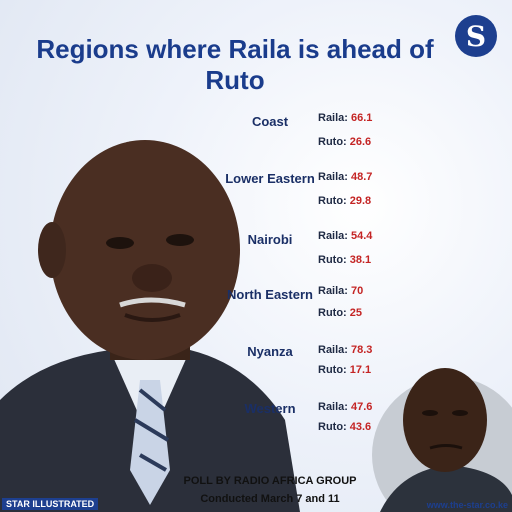  Describe the element at coordinates (467, 505) in the screenshot. I see `footer-url: www.the-star.co.ke` at that location.